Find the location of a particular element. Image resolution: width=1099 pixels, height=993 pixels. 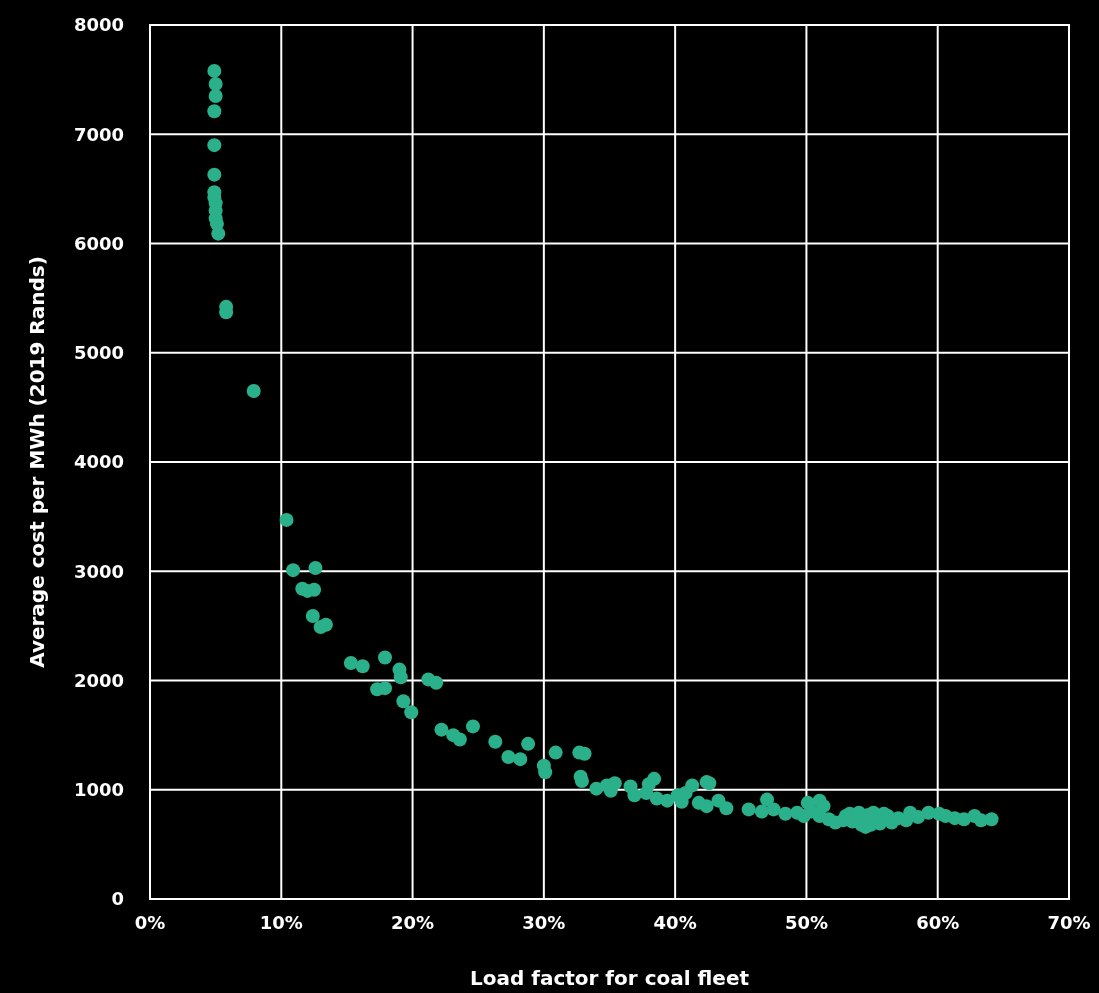

x-tick-label: 20% is located at coordinates (413, 922).